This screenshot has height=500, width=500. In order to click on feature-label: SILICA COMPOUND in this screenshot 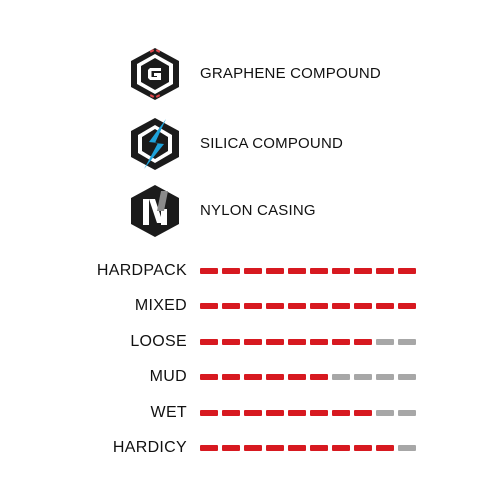, I will do `click(272, 143)`.